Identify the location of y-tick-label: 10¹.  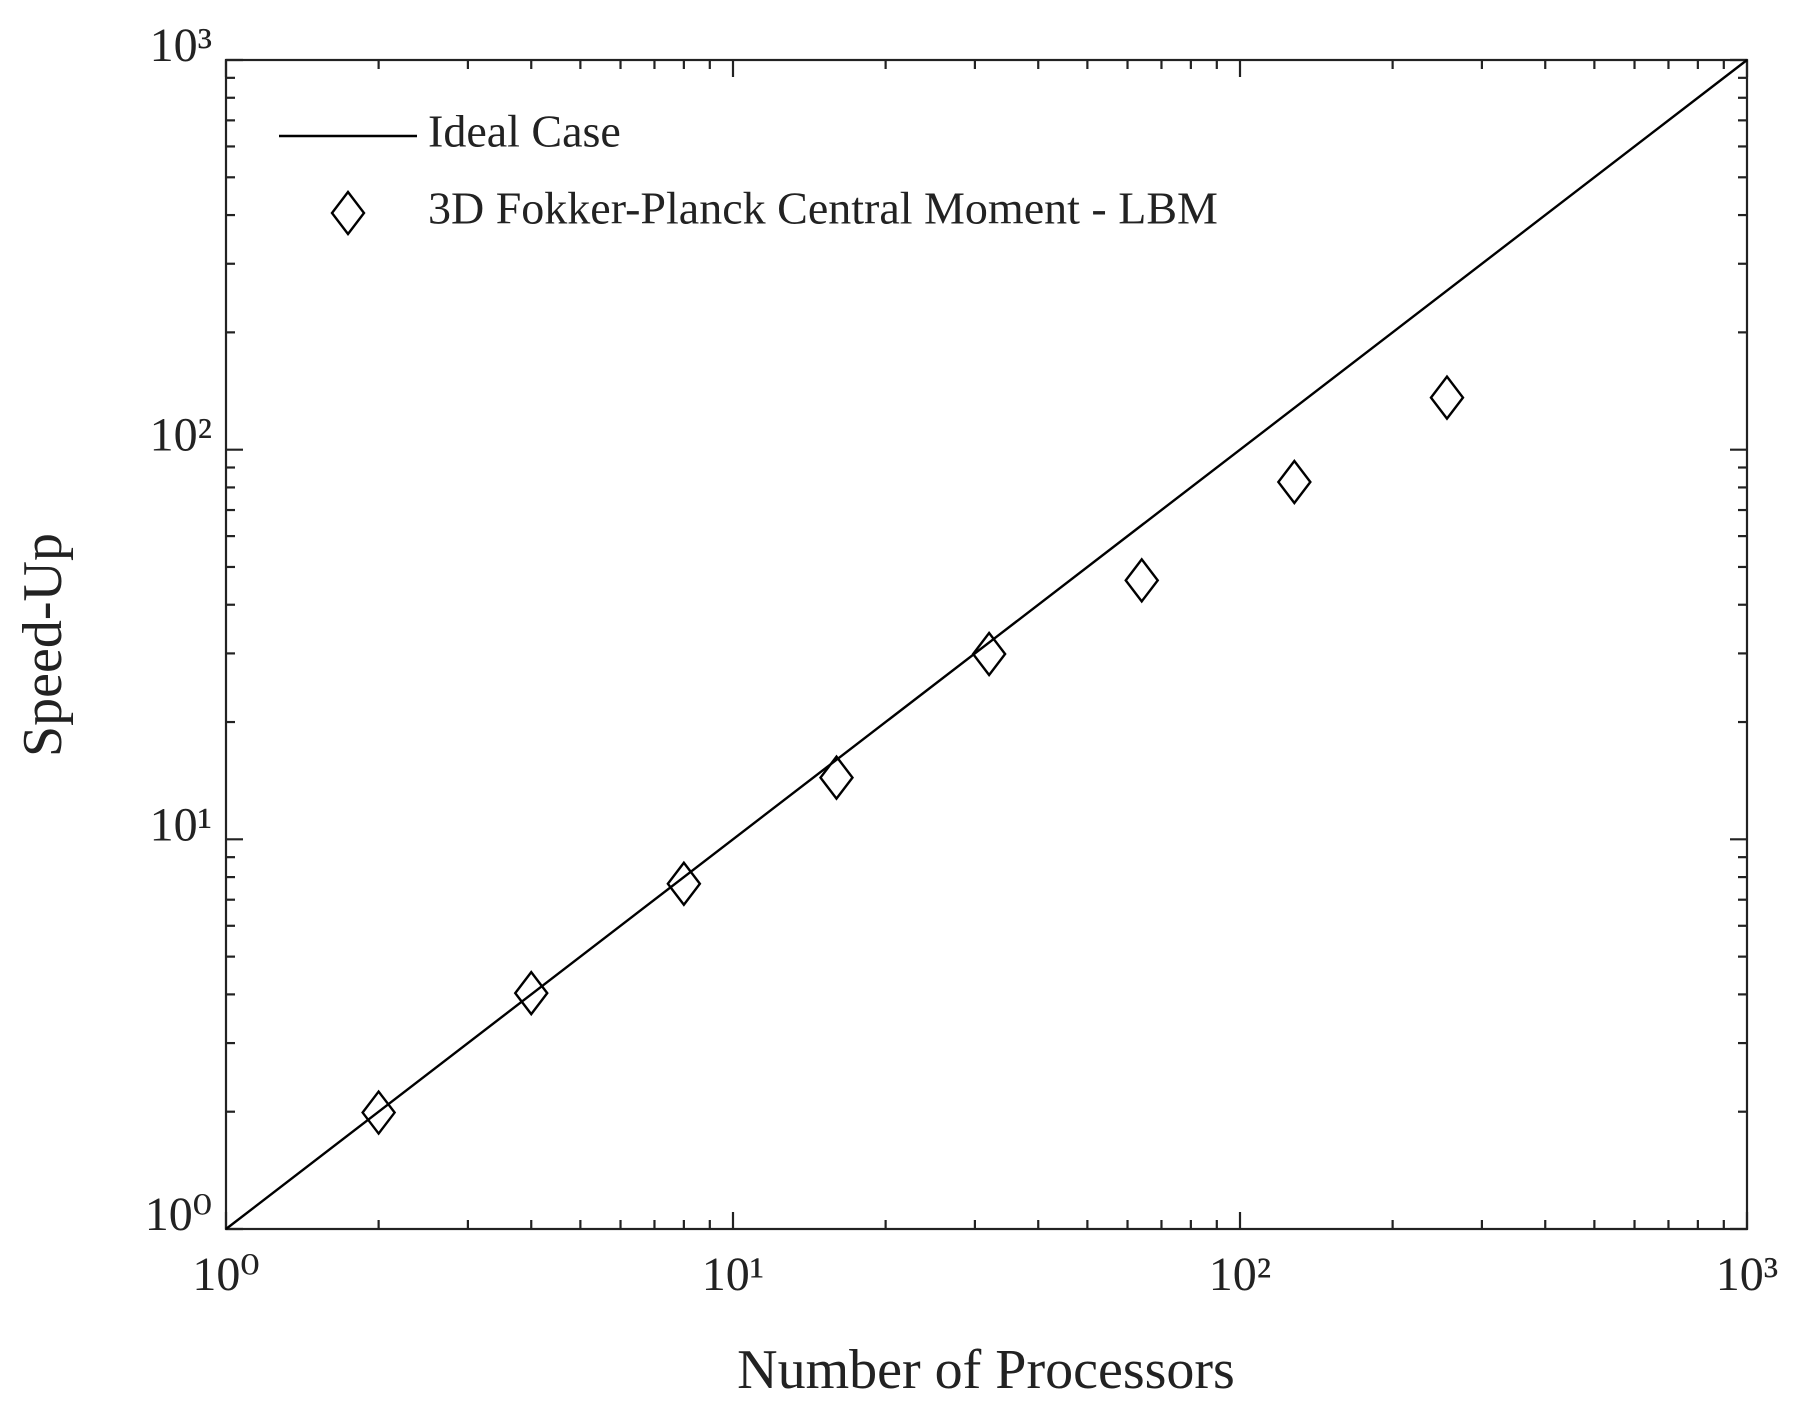
(181, 824).